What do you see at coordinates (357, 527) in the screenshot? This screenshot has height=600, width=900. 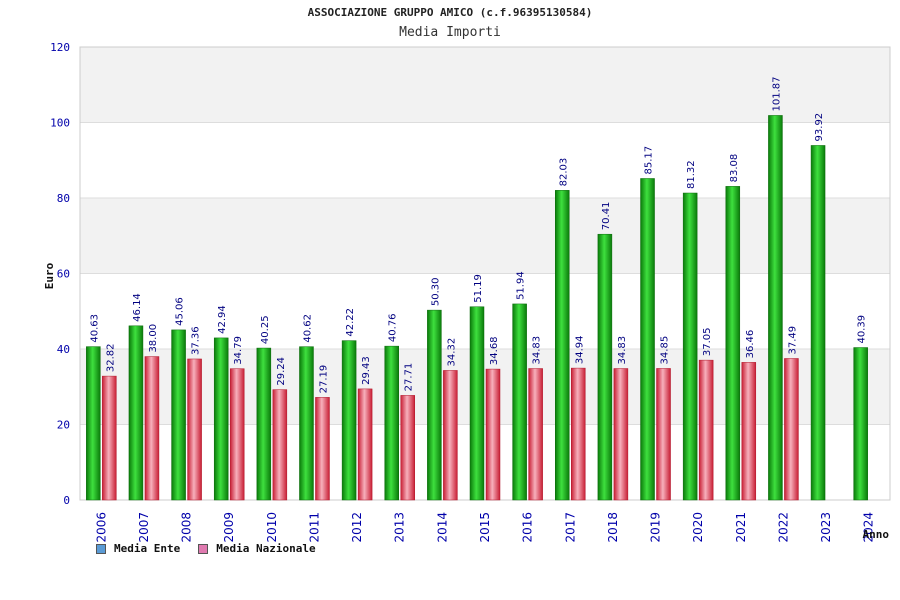 I see `x-tick-label: 2012` at bounding box center [357, 527].